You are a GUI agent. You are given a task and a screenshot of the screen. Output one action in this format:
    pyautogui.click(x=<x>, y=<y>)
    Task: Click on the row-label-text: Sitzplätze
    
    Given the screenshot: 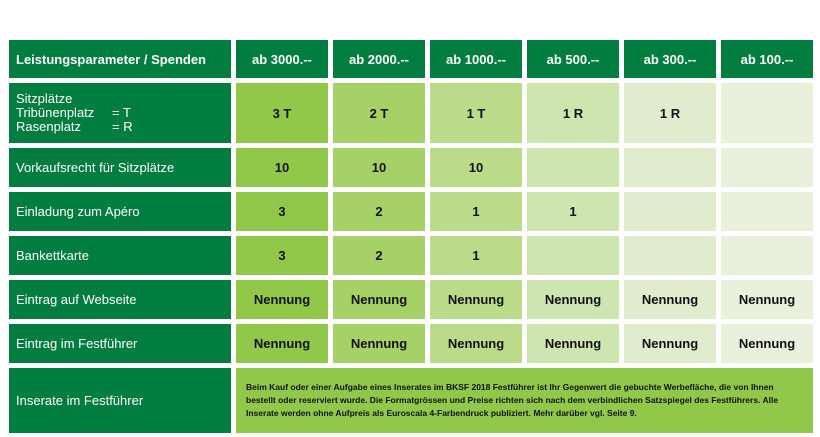 What is the action you would take?
    pyautogui.click(x=44, y=98)
    